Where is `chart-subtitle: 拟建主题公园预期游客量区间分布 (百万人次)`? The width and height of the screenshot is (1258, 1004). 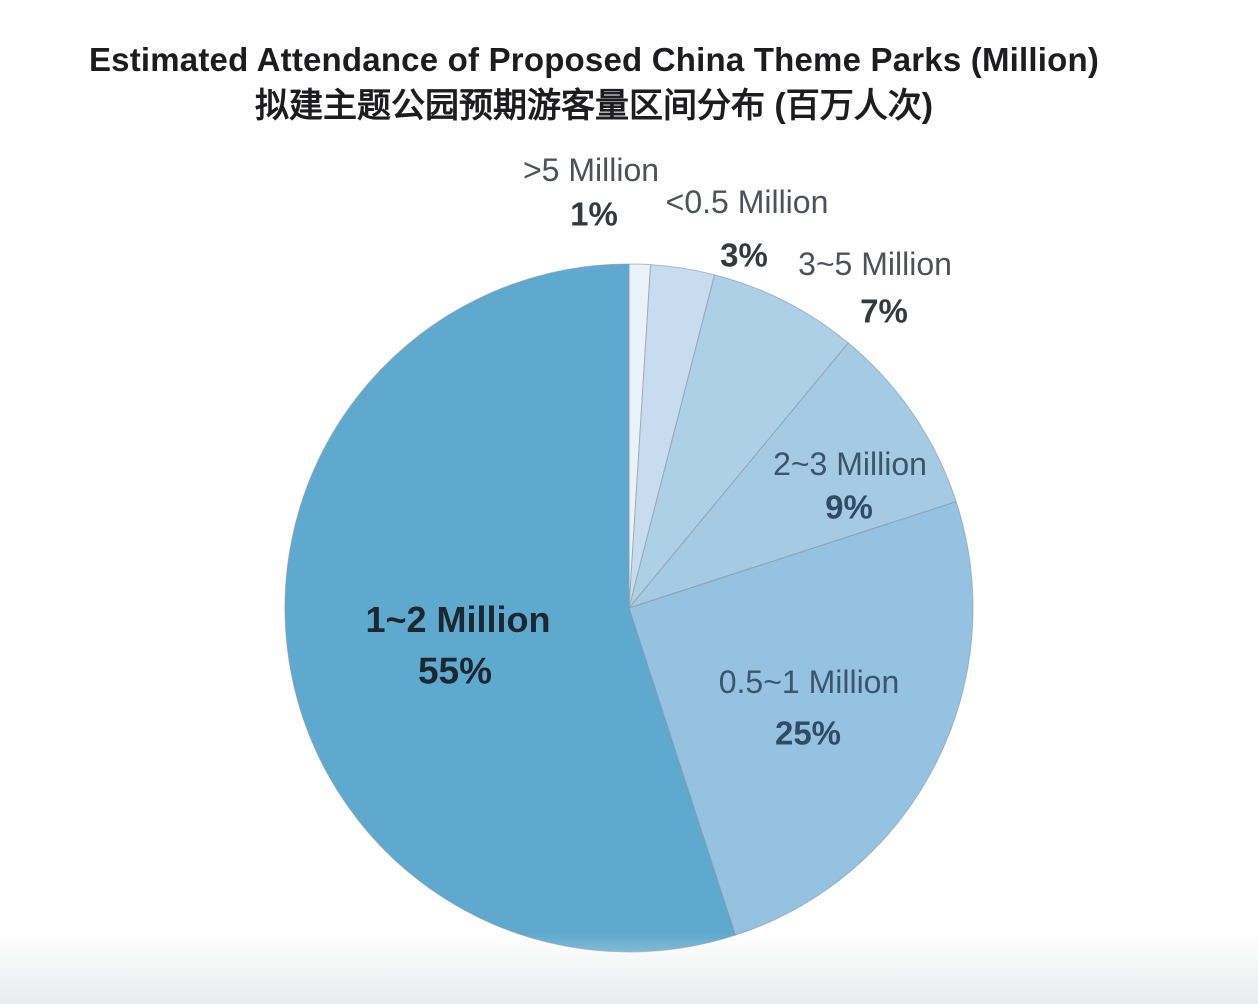 chart-subtitle: 拟建主题公园预期游客量区间分布 (百万人次) is located at coordinates (594, 105).